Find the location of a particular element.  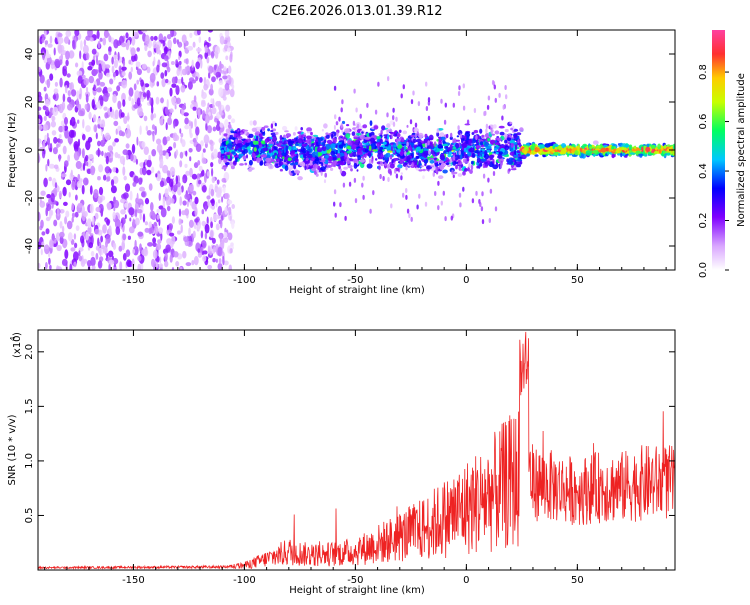

colorbar-tick-label: 0.2 is located at coordinates (703, 221).